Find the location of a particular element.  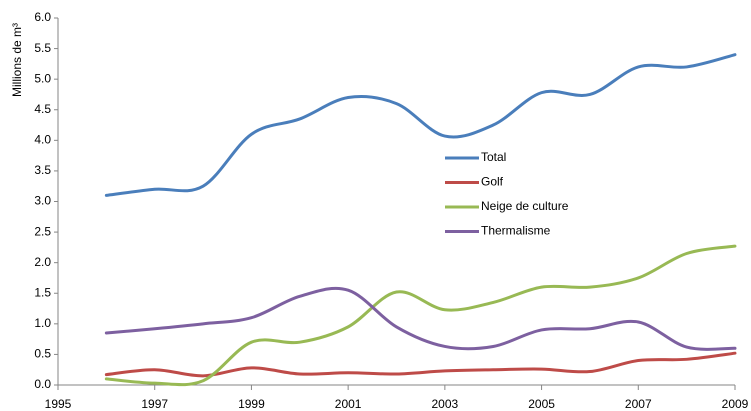

legend-label: Thermalisme is located at coordinates (516, 231).